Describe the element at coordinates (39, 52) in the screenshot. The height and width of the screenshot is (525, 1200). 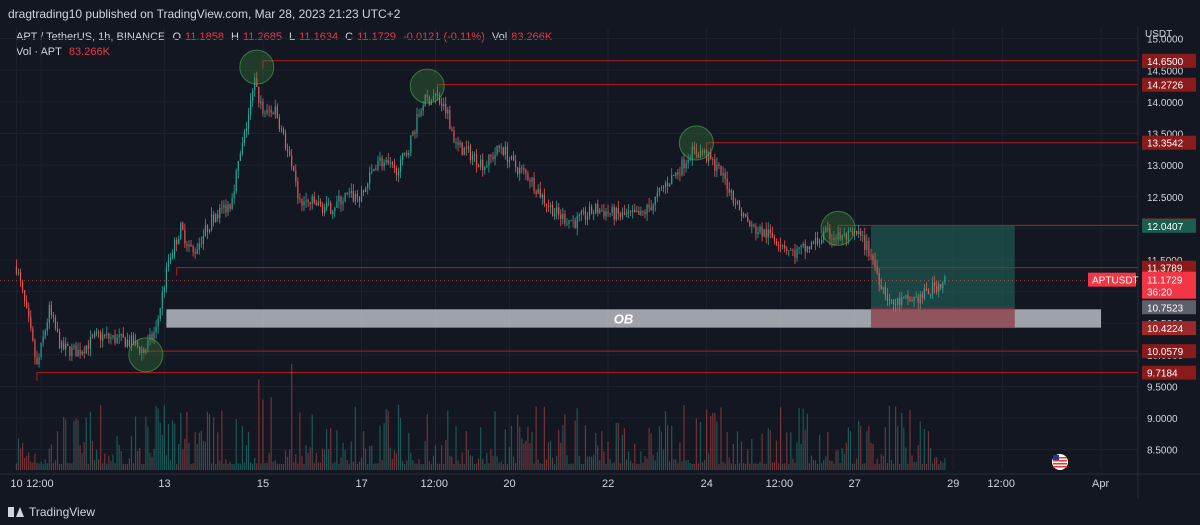
I see `vol-row-label: Vol · APT` at that location.